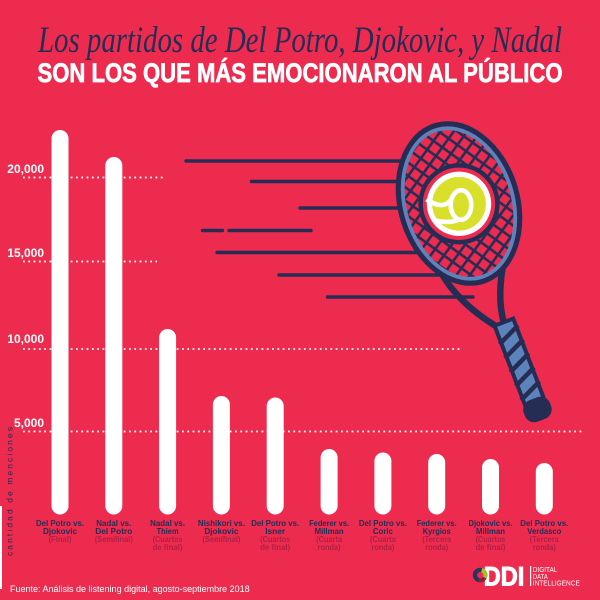 Image resolution: width=600 pixels, height=600 pixels. I want to click on svg-text: Kyrgios, so click(437, 531).